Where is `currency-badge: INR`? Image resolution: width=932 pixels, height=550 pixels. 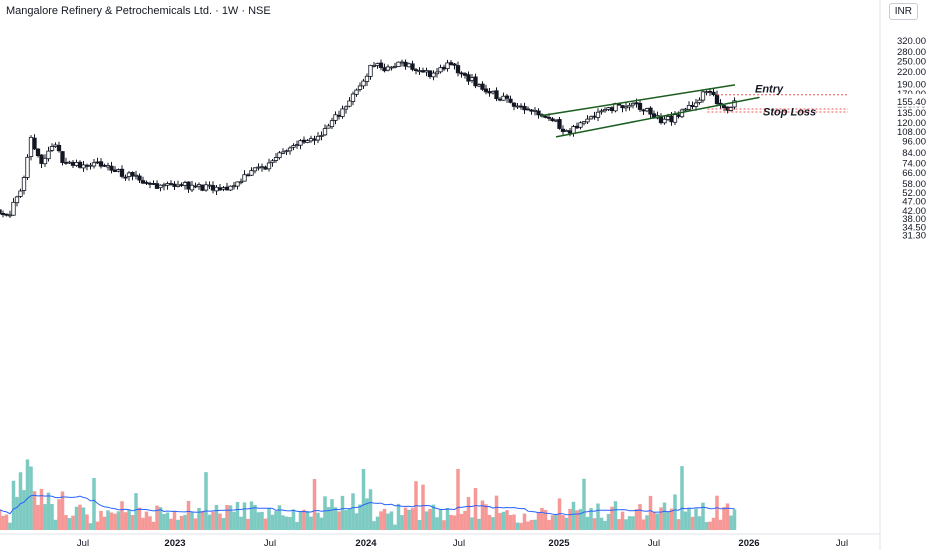 currency-badge: INR is located at coordinates (903, 11).